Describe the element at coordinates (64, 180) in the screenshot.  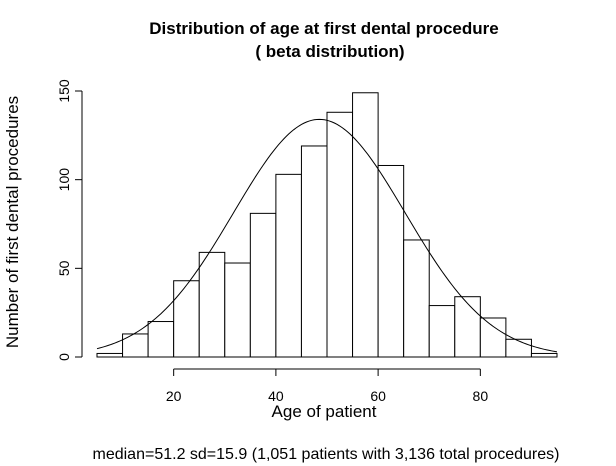
I see `y-tick-label: 100` at that location.